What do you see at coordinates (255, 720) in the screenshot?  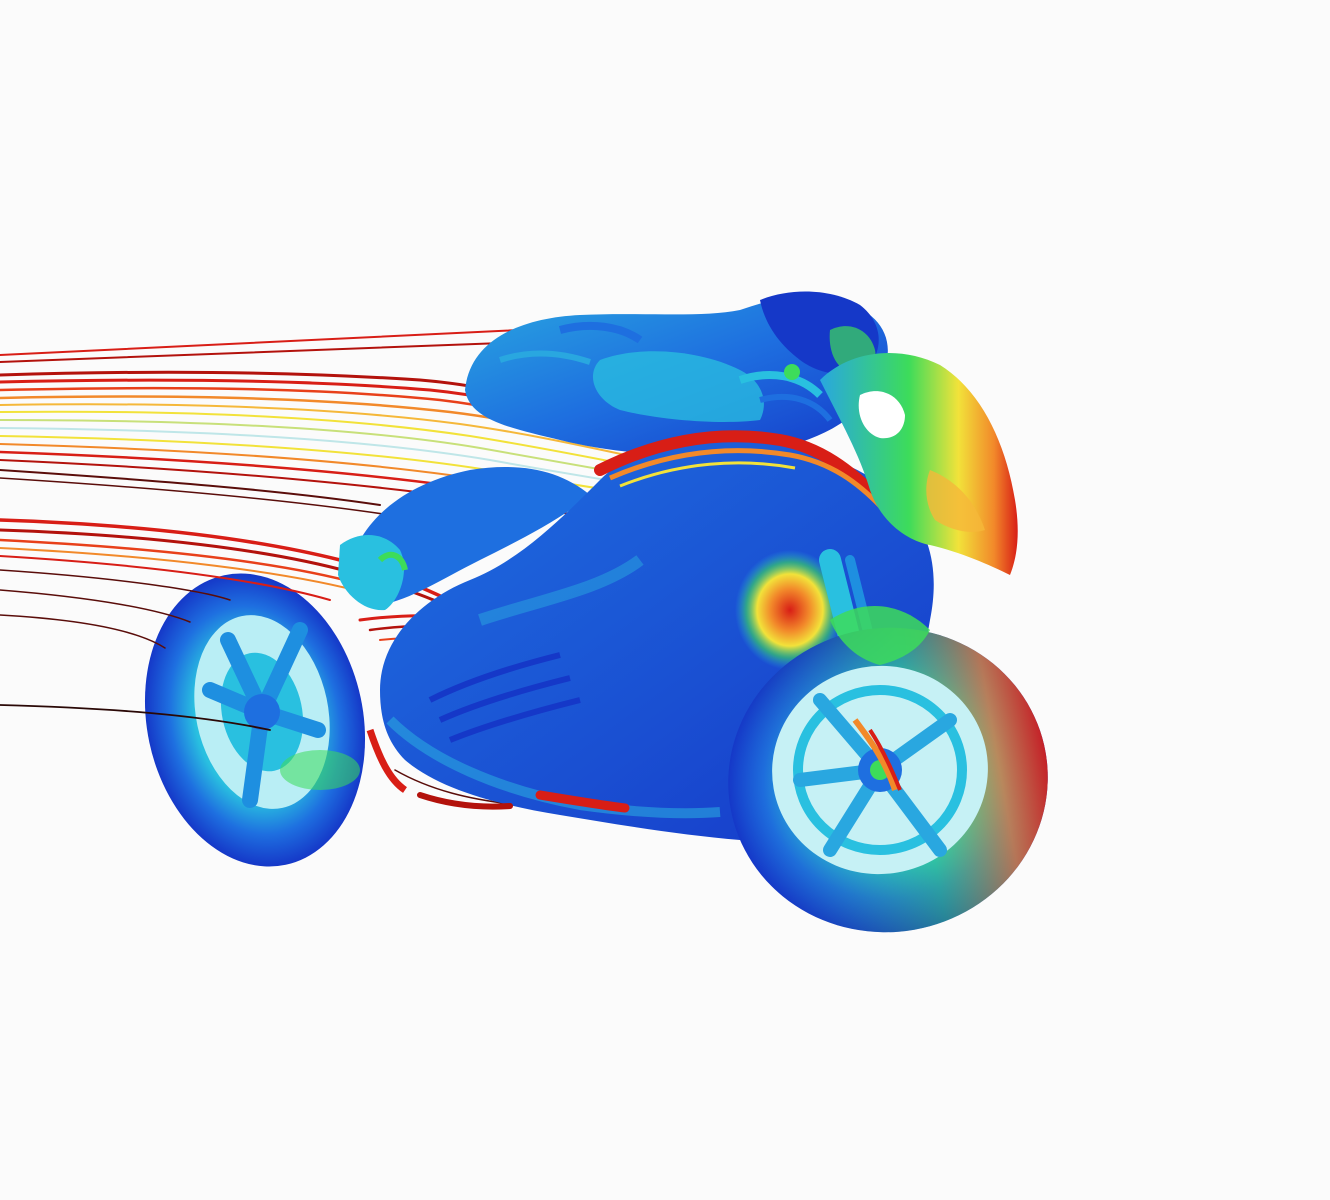 I see `rear-wheel` at bounding box center [255, 720].